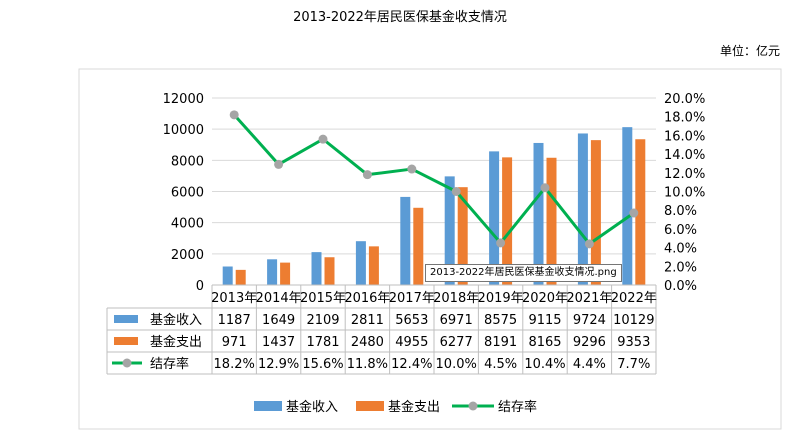 This screenshot has width=800, height=433. What do you see at coordinates (400, 17) in the screenshot?
I see `chart-title: 2013-2022年居民医保基金收支情况` at bounding box center [400, 17].